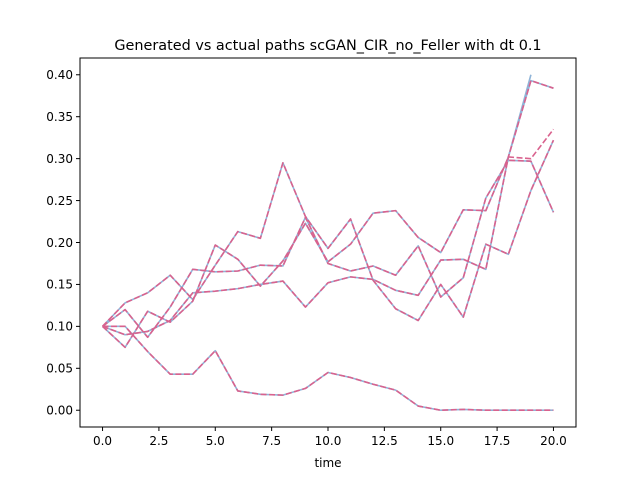  What do you see at coordinates (553, 441) in the screenshot?
I see `x-tick-label: 20.0` at bounding box center [553, 441].